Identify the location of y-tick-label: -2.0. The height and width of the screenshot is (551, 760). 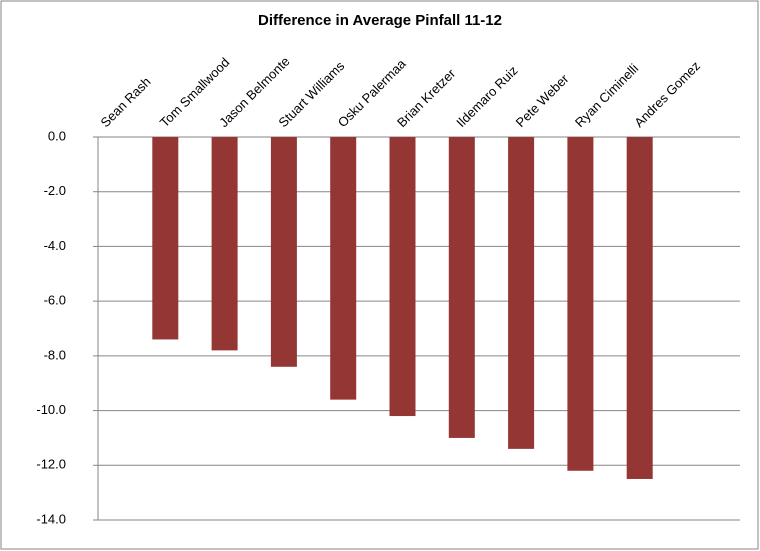
(55, 190).